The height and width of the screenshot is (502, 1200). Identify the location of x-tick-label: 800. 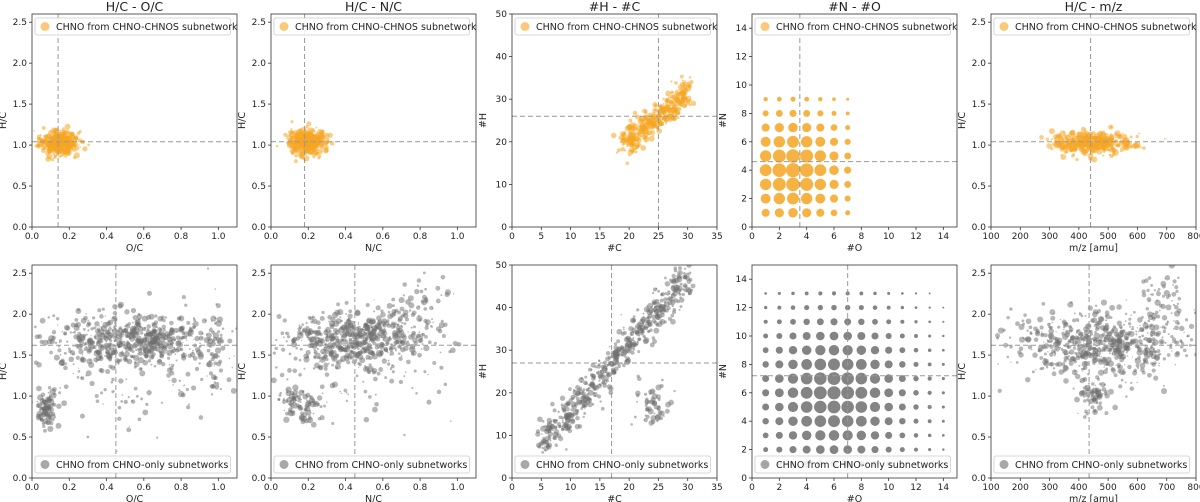
(1193, 237).